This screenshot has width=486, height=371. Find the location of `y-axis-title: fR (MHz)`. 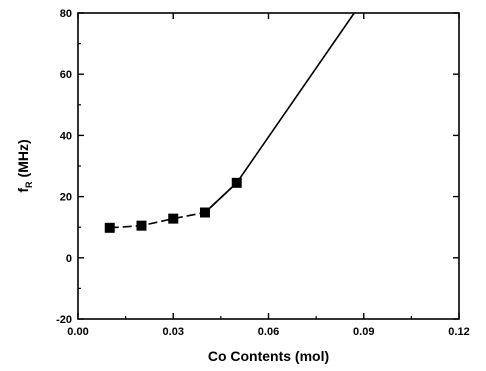

y-axis-title: fR (MHz) is located at coordinates (24, 165).